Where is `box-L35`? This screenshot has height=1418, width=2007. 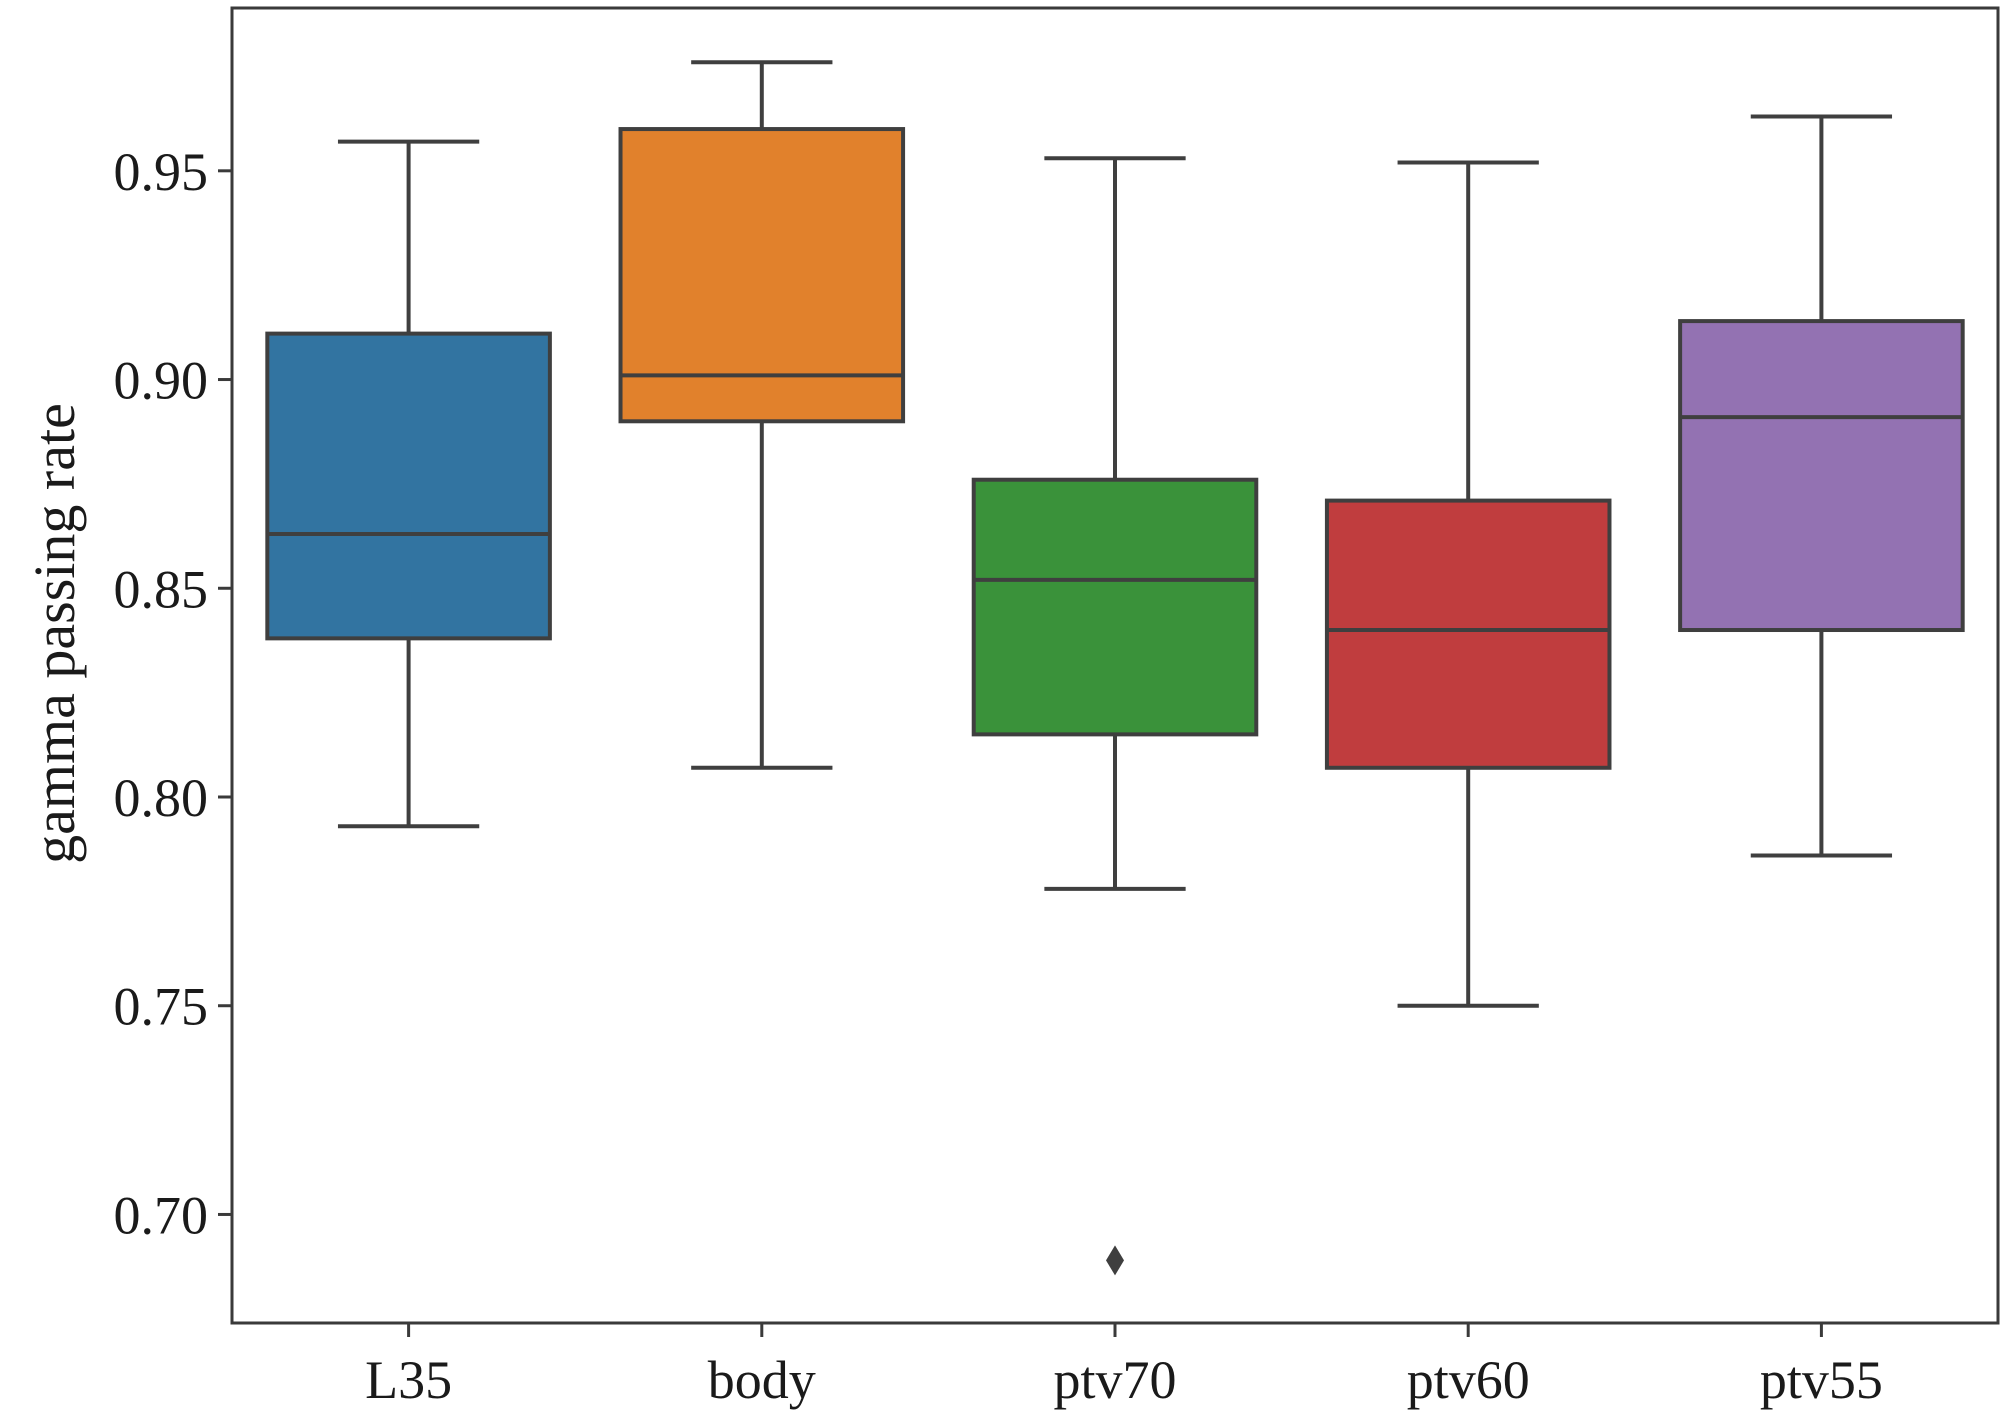
box-L35 is located at coordinates (408, 484).